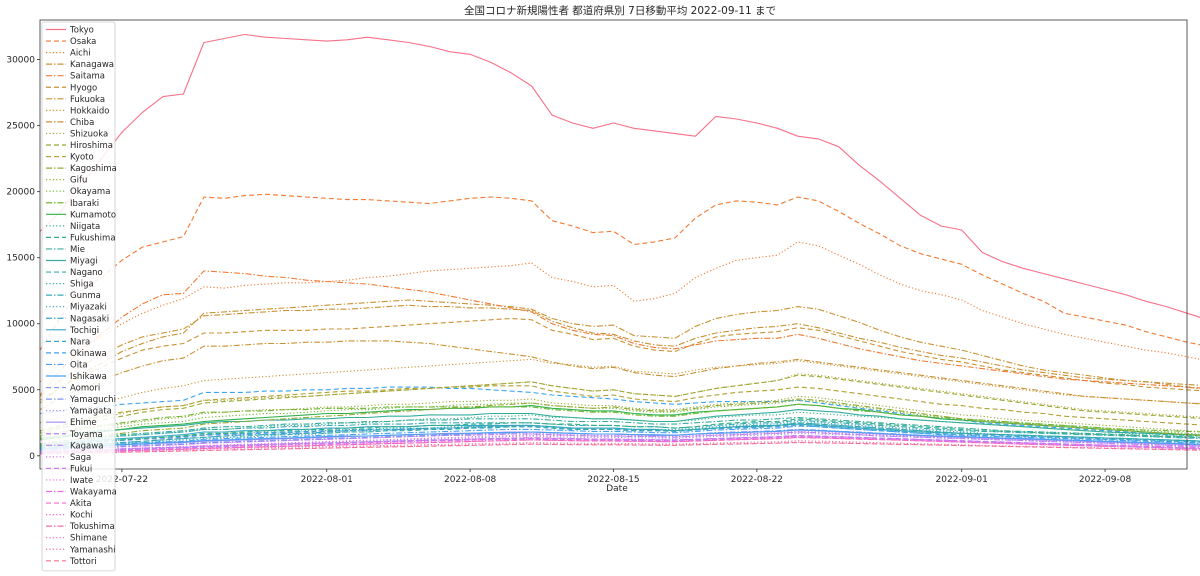 This screenshot has height=576, width=1200. What do you see at coordinates (1105, 480) in the screenshot?
I see `x-tick-label: 2022-09-08` at bounding box center [1105, 480].